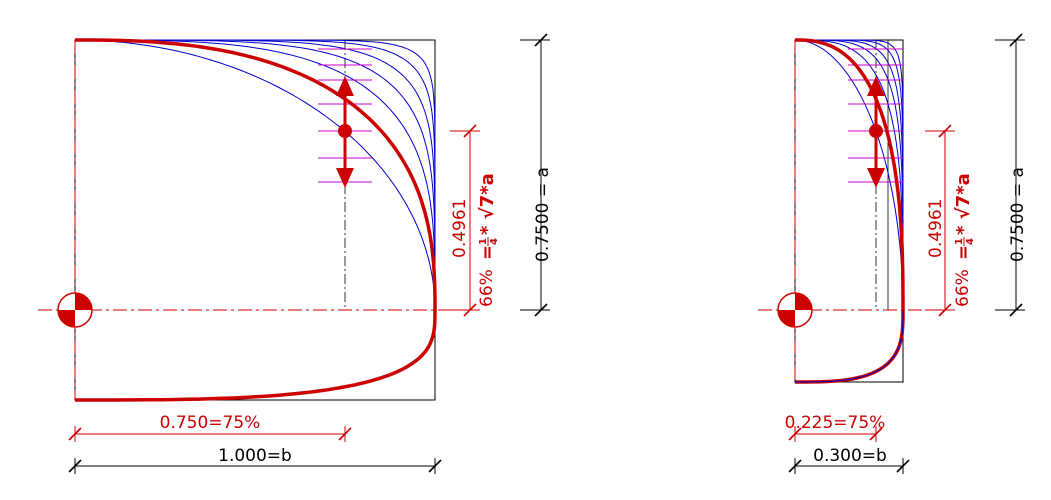 The width and height of the screenshot is (1051, 500). What do you see at coordinates (255, 456) in the screenshot?
I see `left-width-label: 1.000=b` at bounding box center [255, 456].